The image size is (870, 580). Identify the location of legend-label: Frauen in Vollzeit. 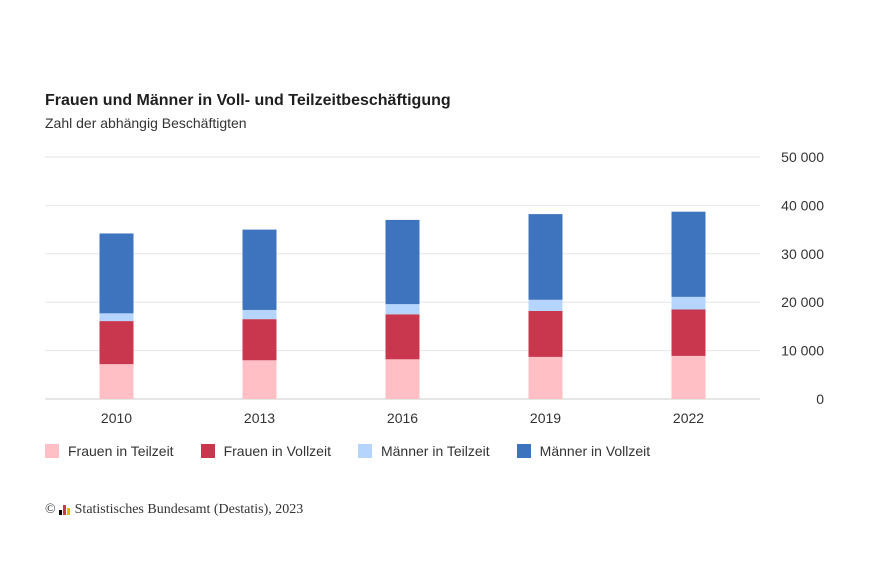
(277, 451).